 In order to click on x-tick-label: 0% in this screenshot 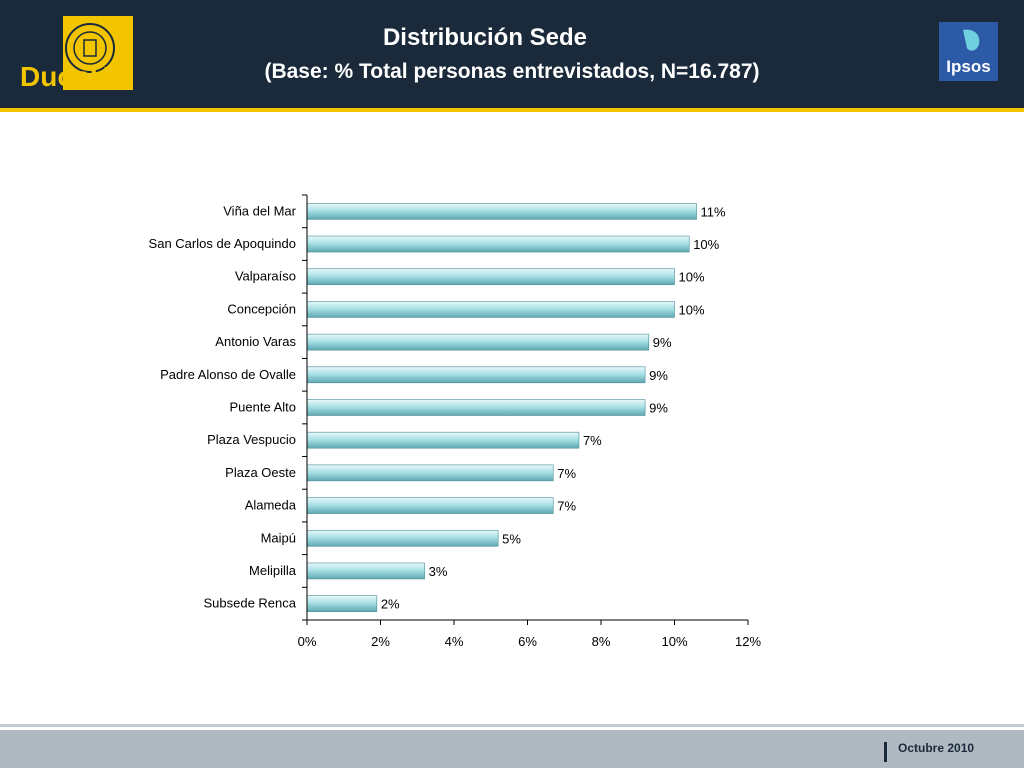, I will do `click(307, 641)`.